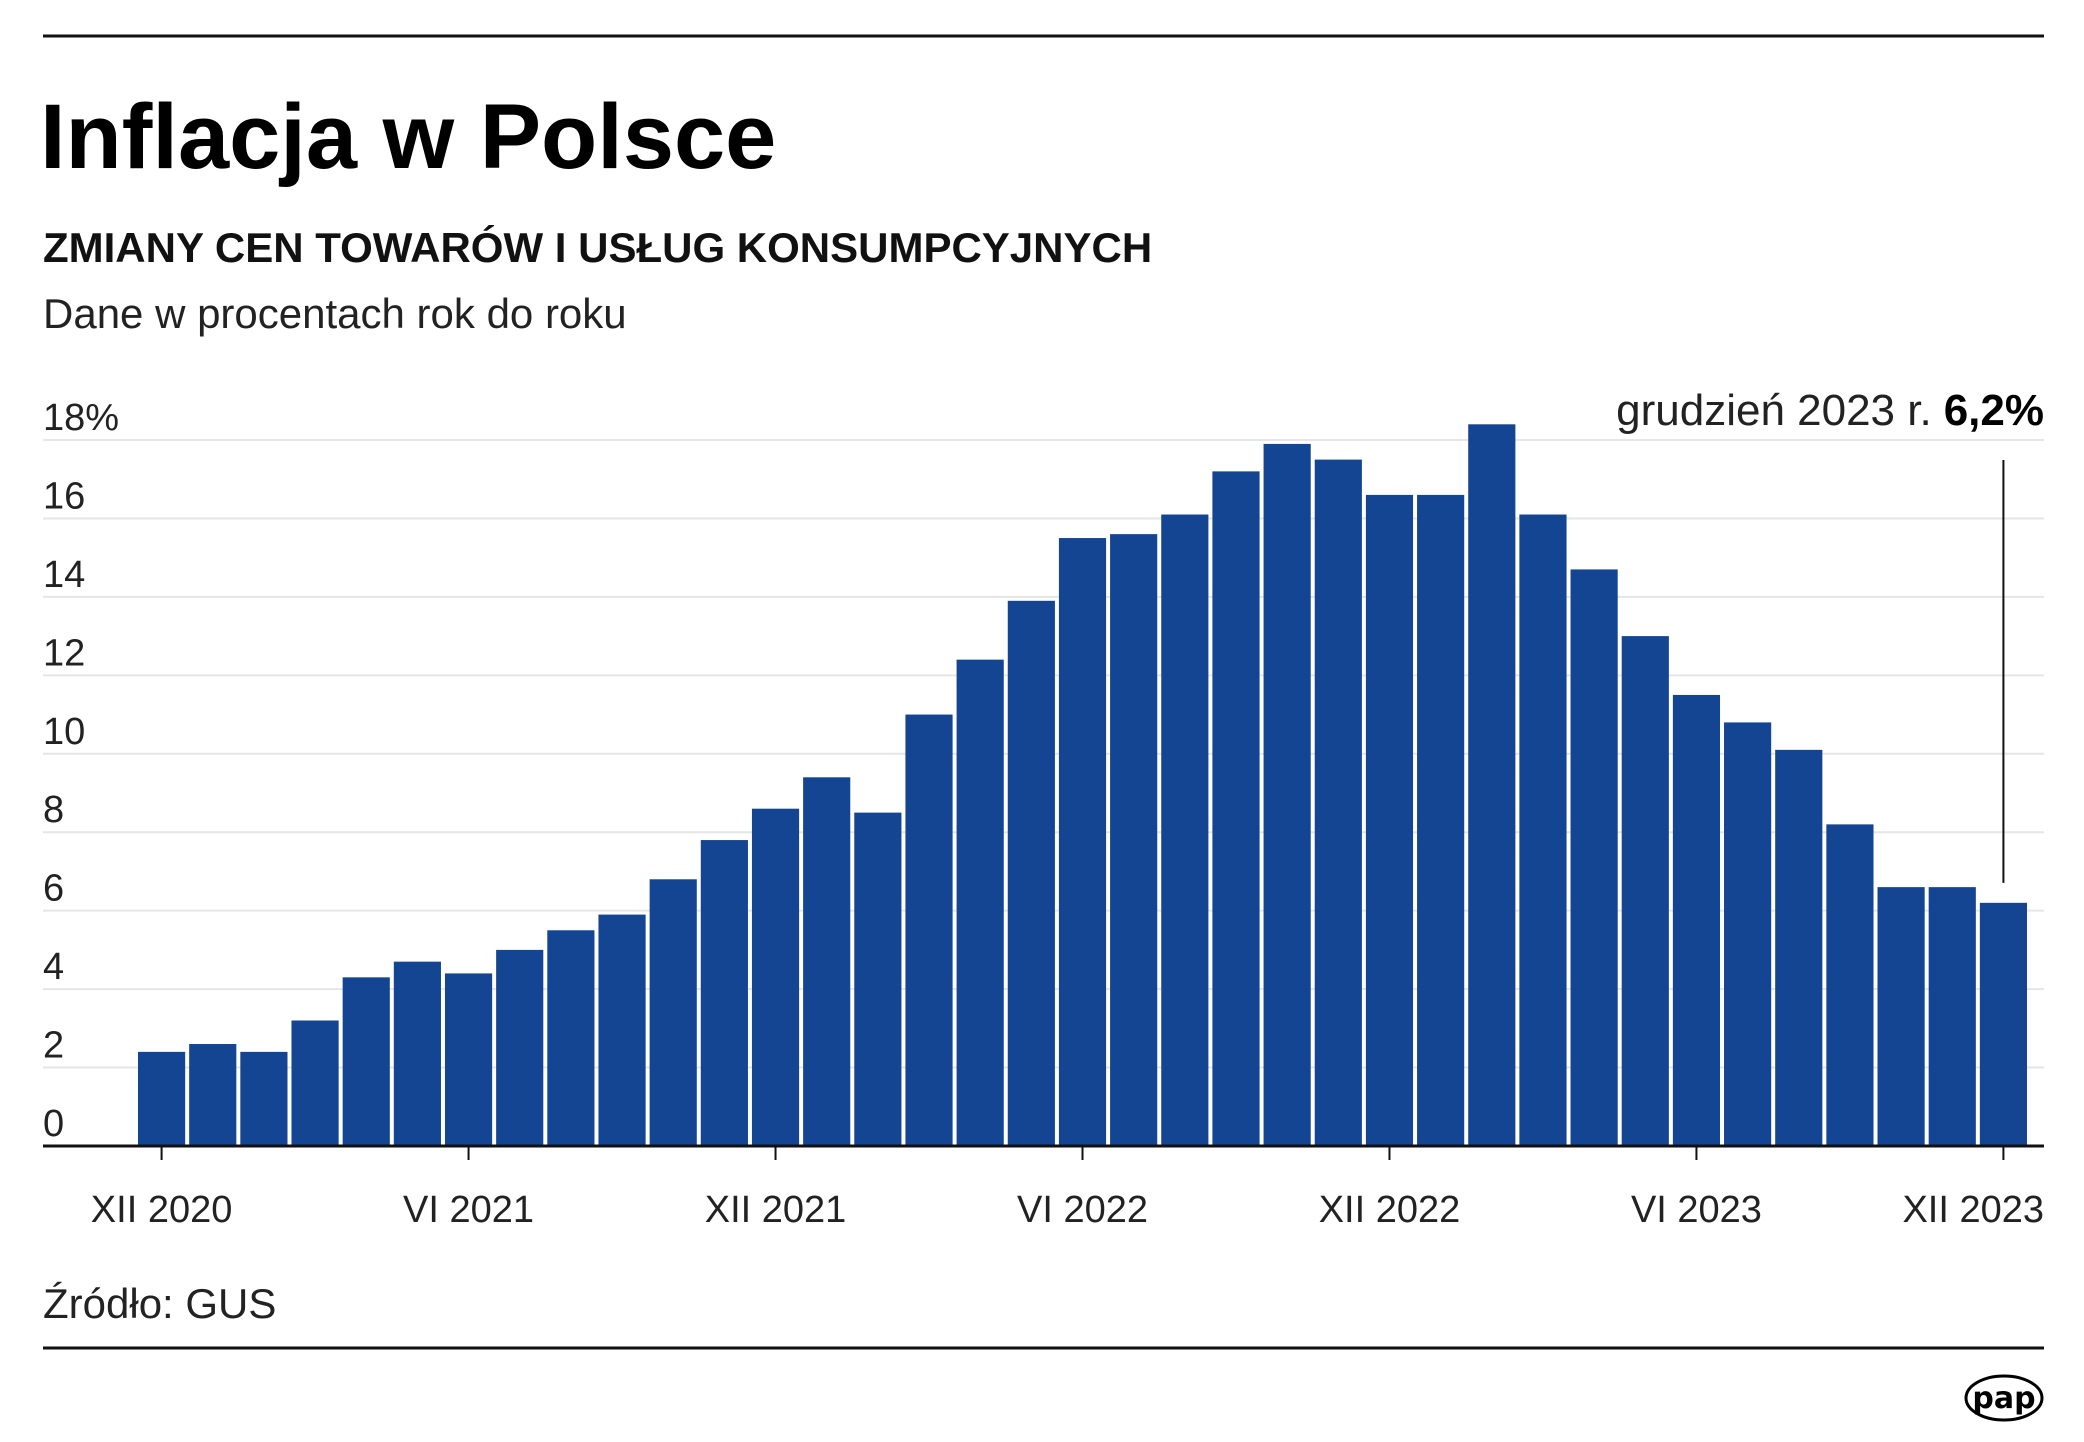 The image size is (2084, 1442). I want to click on y-tick-label: 16, so click(64, 496).